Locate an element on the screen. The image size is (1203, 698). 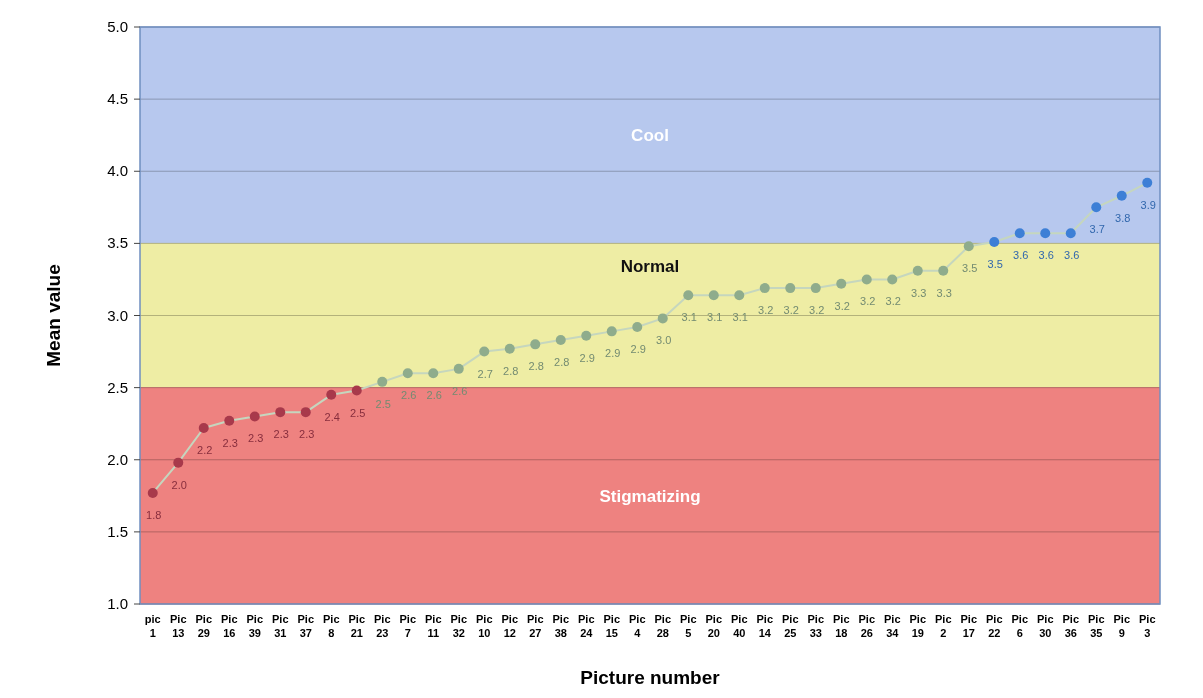
x-tick-label: Pic 28 is located at coordinates (663, 626).